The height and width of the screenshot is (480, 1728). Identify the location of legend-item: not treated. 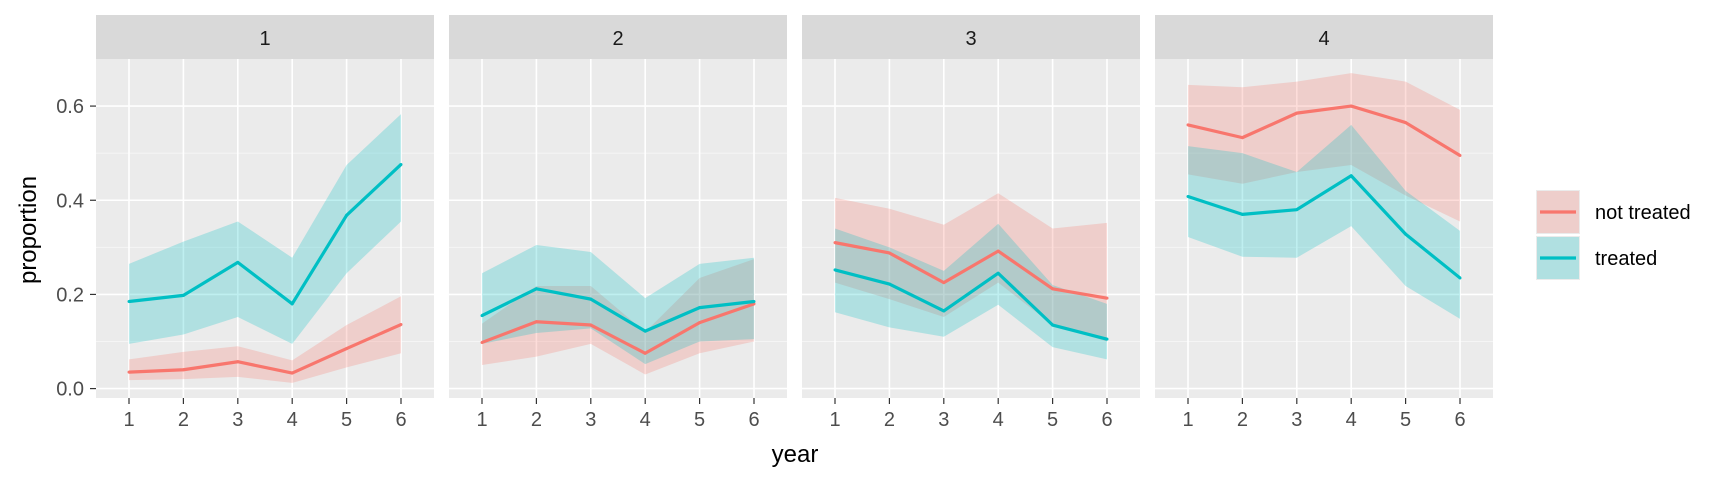
(1613, 212).